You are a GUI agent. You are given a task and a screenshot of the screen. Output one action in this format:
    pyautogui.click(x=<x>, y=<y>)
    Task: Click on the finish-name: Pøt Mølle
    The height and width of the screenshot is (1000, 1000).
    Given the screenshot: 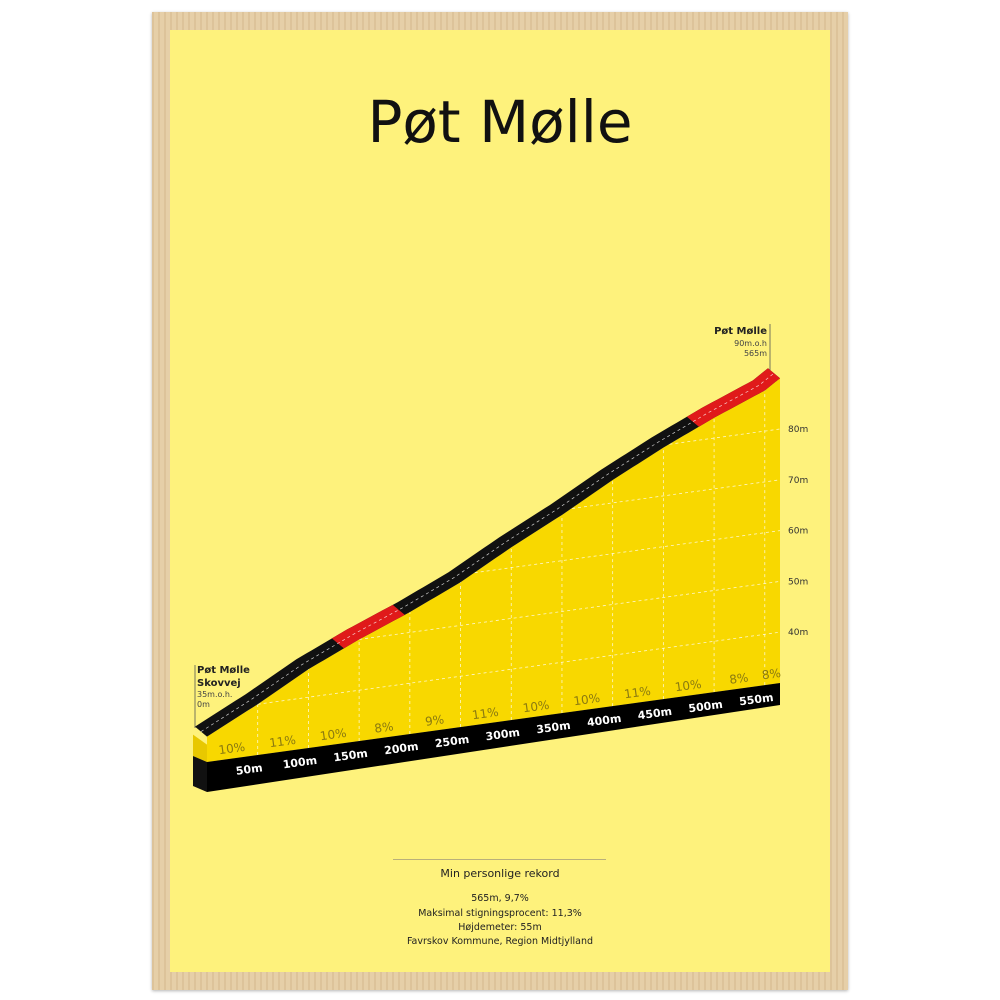 What is the action you would take?
    pyautogui.click(x=740, y=331)
    